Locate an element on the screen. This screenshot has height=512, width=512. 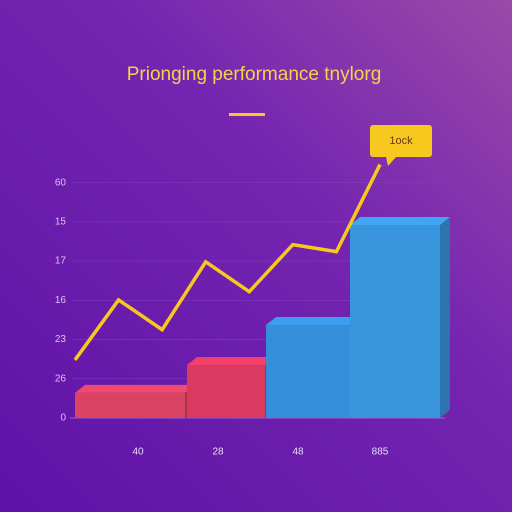
x-tick-label: 40 is located at coordinates (138, 452).